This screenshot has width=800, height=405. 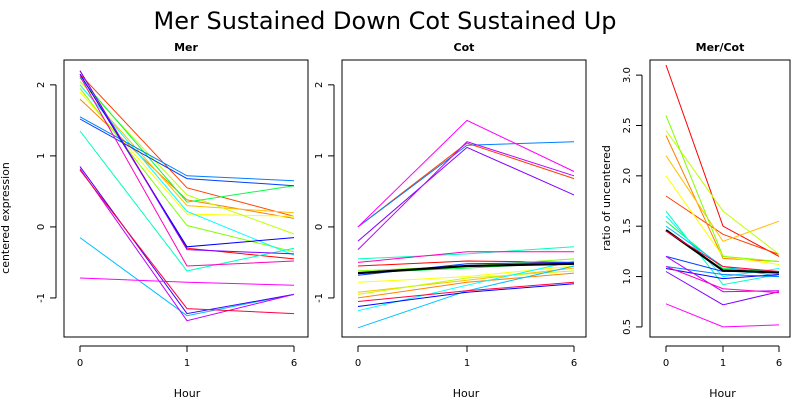 I want to click on panel-title: Cot, so click(x=464, y=47).